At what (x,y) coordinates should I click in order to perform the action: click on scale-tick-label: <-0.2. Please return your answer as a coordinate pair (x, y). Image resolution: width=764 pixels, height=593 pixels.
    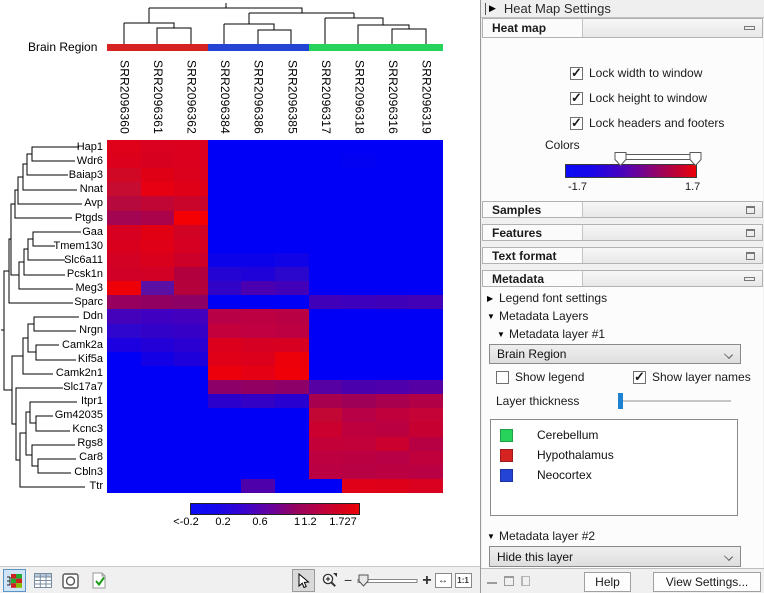
    Looking at the image, I should click on (186, 522).